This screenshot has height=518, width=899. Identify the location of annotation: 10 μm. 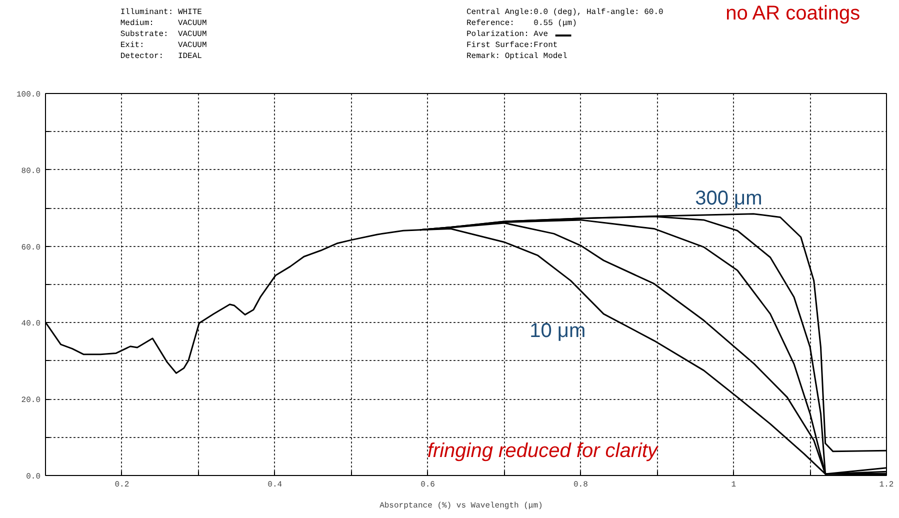
(558, 331).